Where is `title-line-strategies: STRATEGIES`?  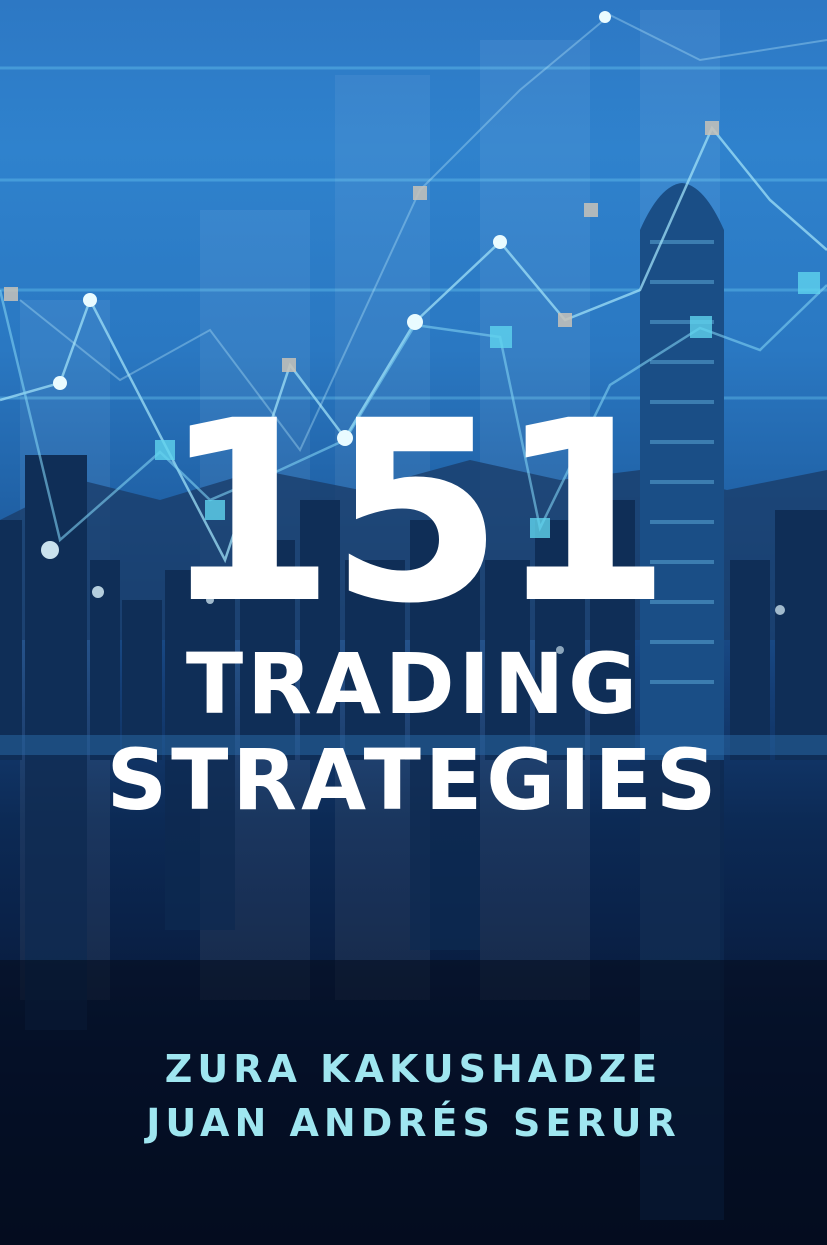
title-line-strategies: STRATEGIES is located at coordinates (413, 780).